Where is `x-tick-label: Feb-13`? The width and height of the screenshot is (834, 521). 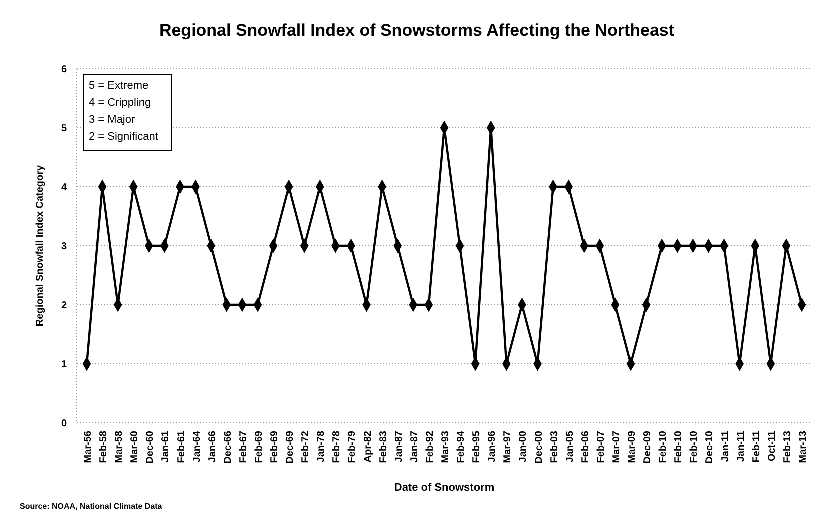 x-tick-label: Feb-13 is located at coordinates (788, 447).